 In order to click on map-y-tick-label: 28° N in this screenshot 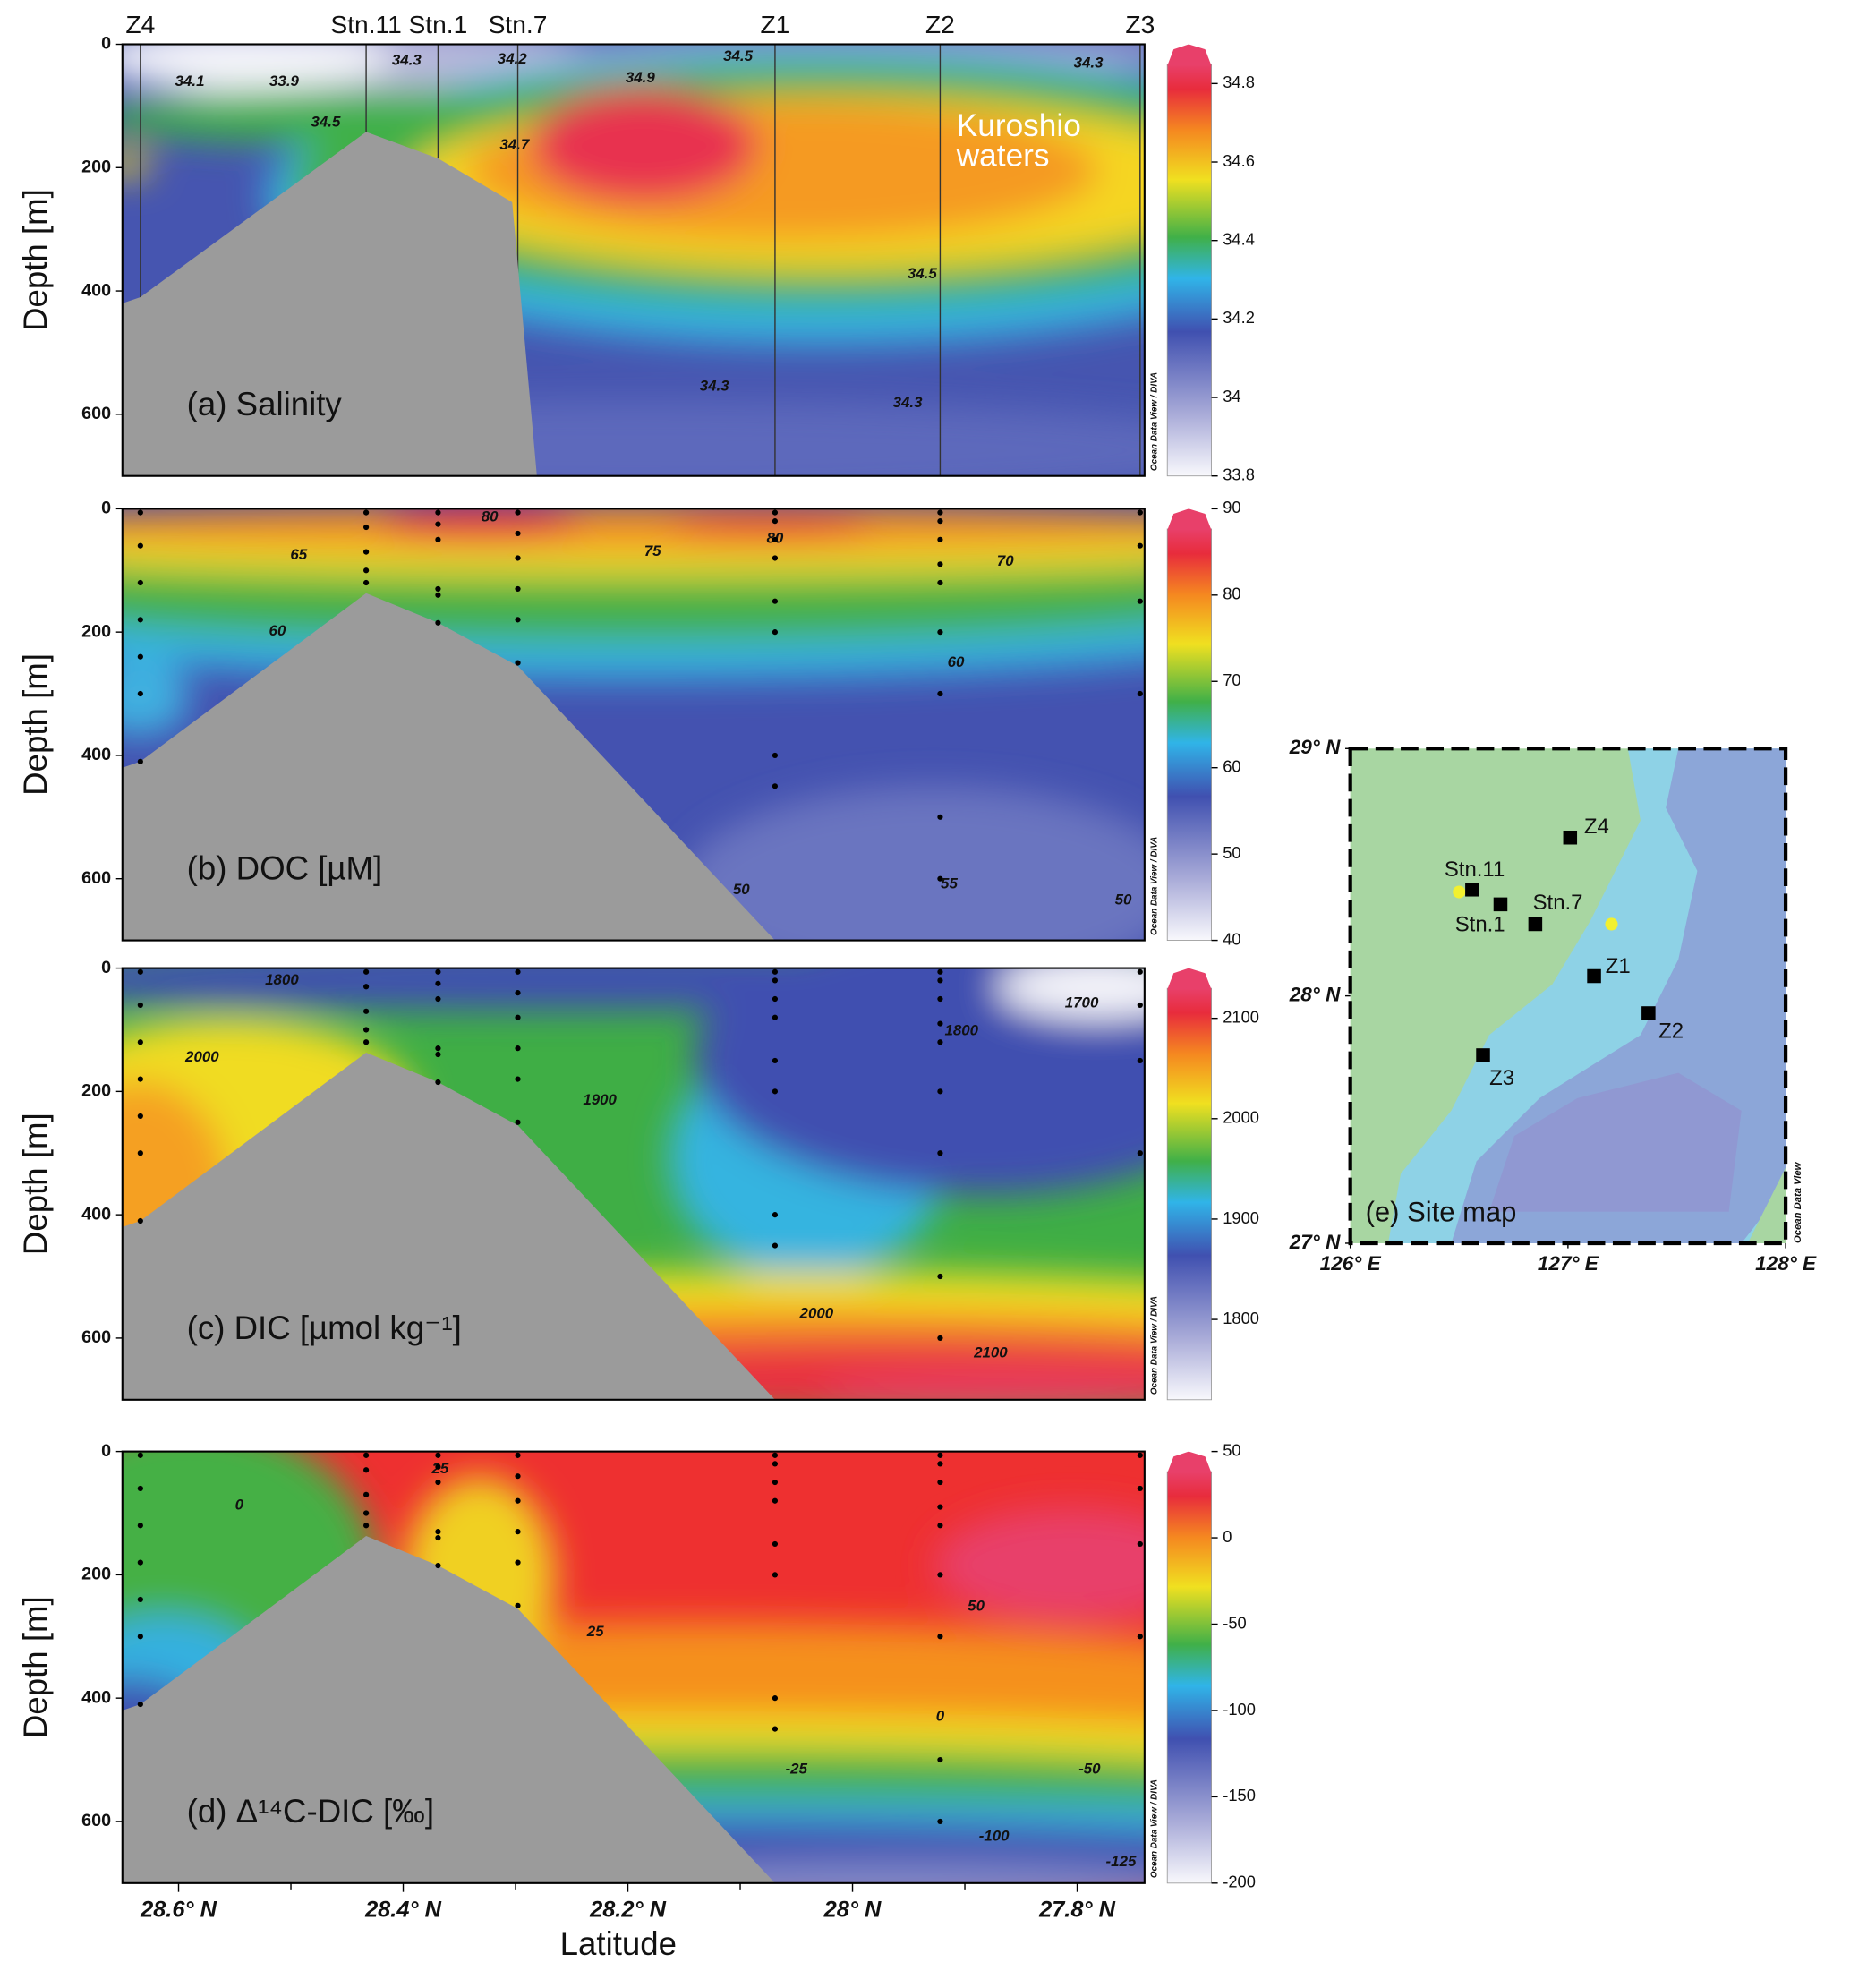, I will do `click(1315, 995)`.